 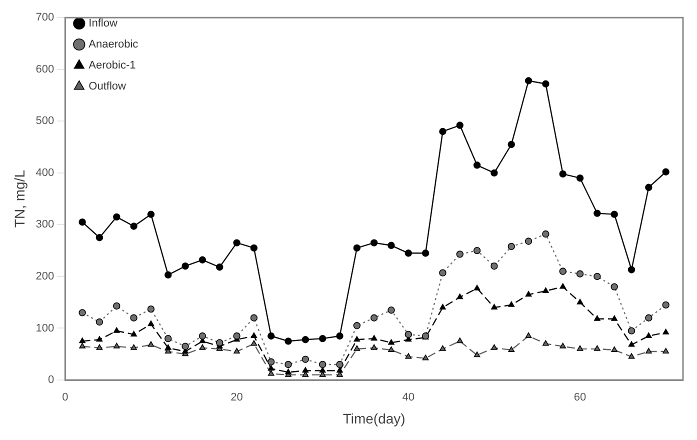 I want to click on x-tick-label: 0, so click(x=65, y=398).